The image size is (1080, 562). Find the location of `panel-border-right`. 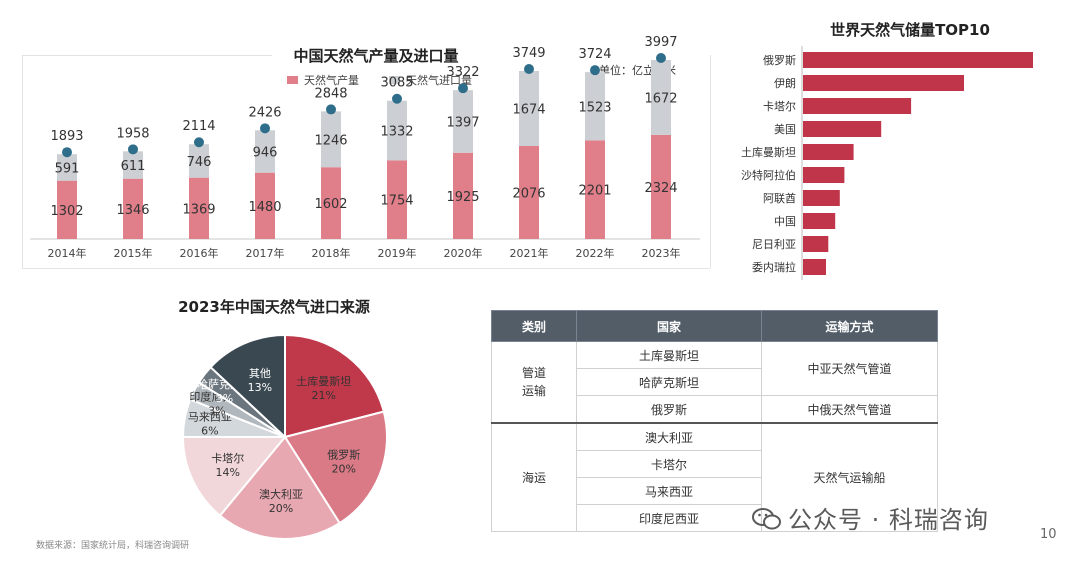

panel-border-right is located at coordinates (710, 161).